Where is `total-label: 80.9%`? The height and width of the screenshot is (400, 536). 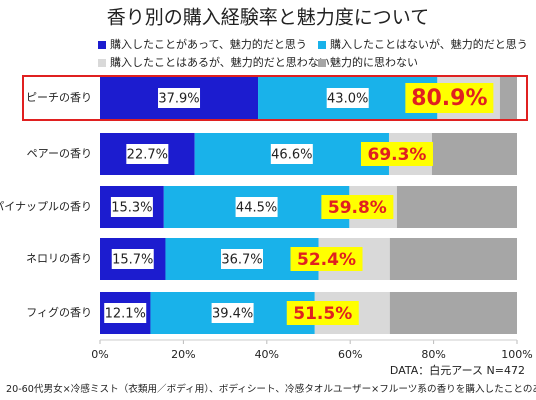 total-label: 80.9% is located at coordinates (449, 98).